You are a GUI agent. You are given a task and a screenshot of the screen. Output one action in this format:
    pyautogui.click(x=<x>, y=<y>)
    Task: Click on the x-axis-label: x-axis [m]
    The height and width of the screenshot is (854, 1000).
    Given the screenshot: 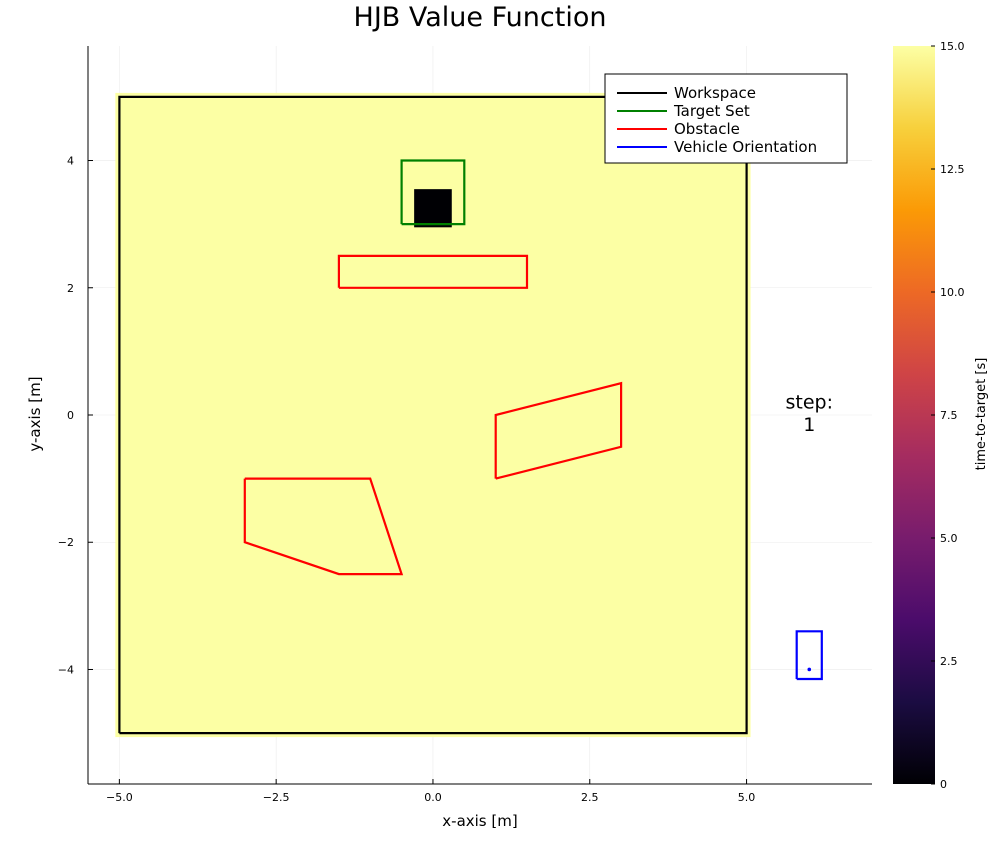 What is the action you would take?
    pyautogui.click(x=479, y=821)
    